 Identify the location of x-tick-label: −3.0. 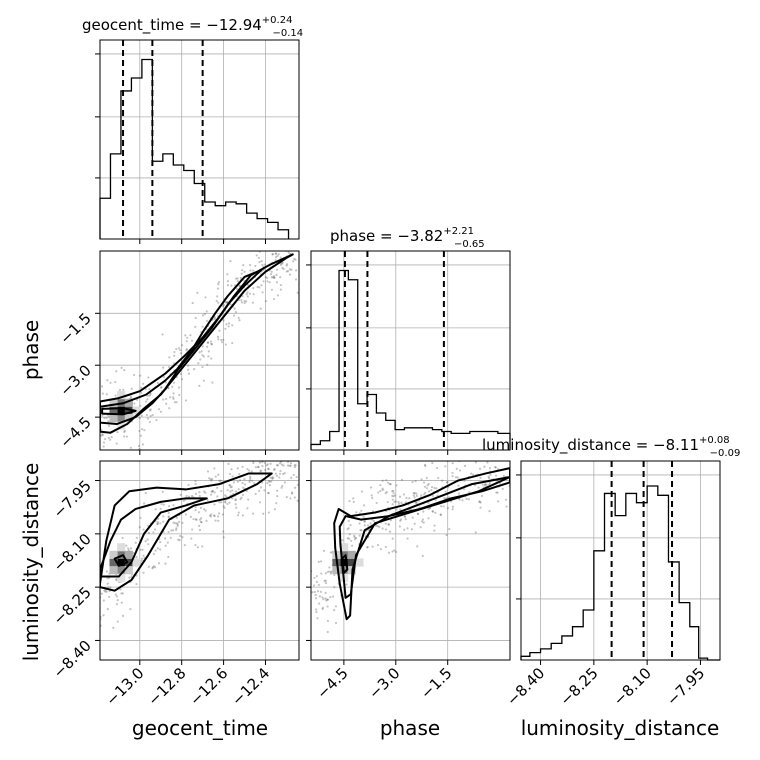
(384, 683).